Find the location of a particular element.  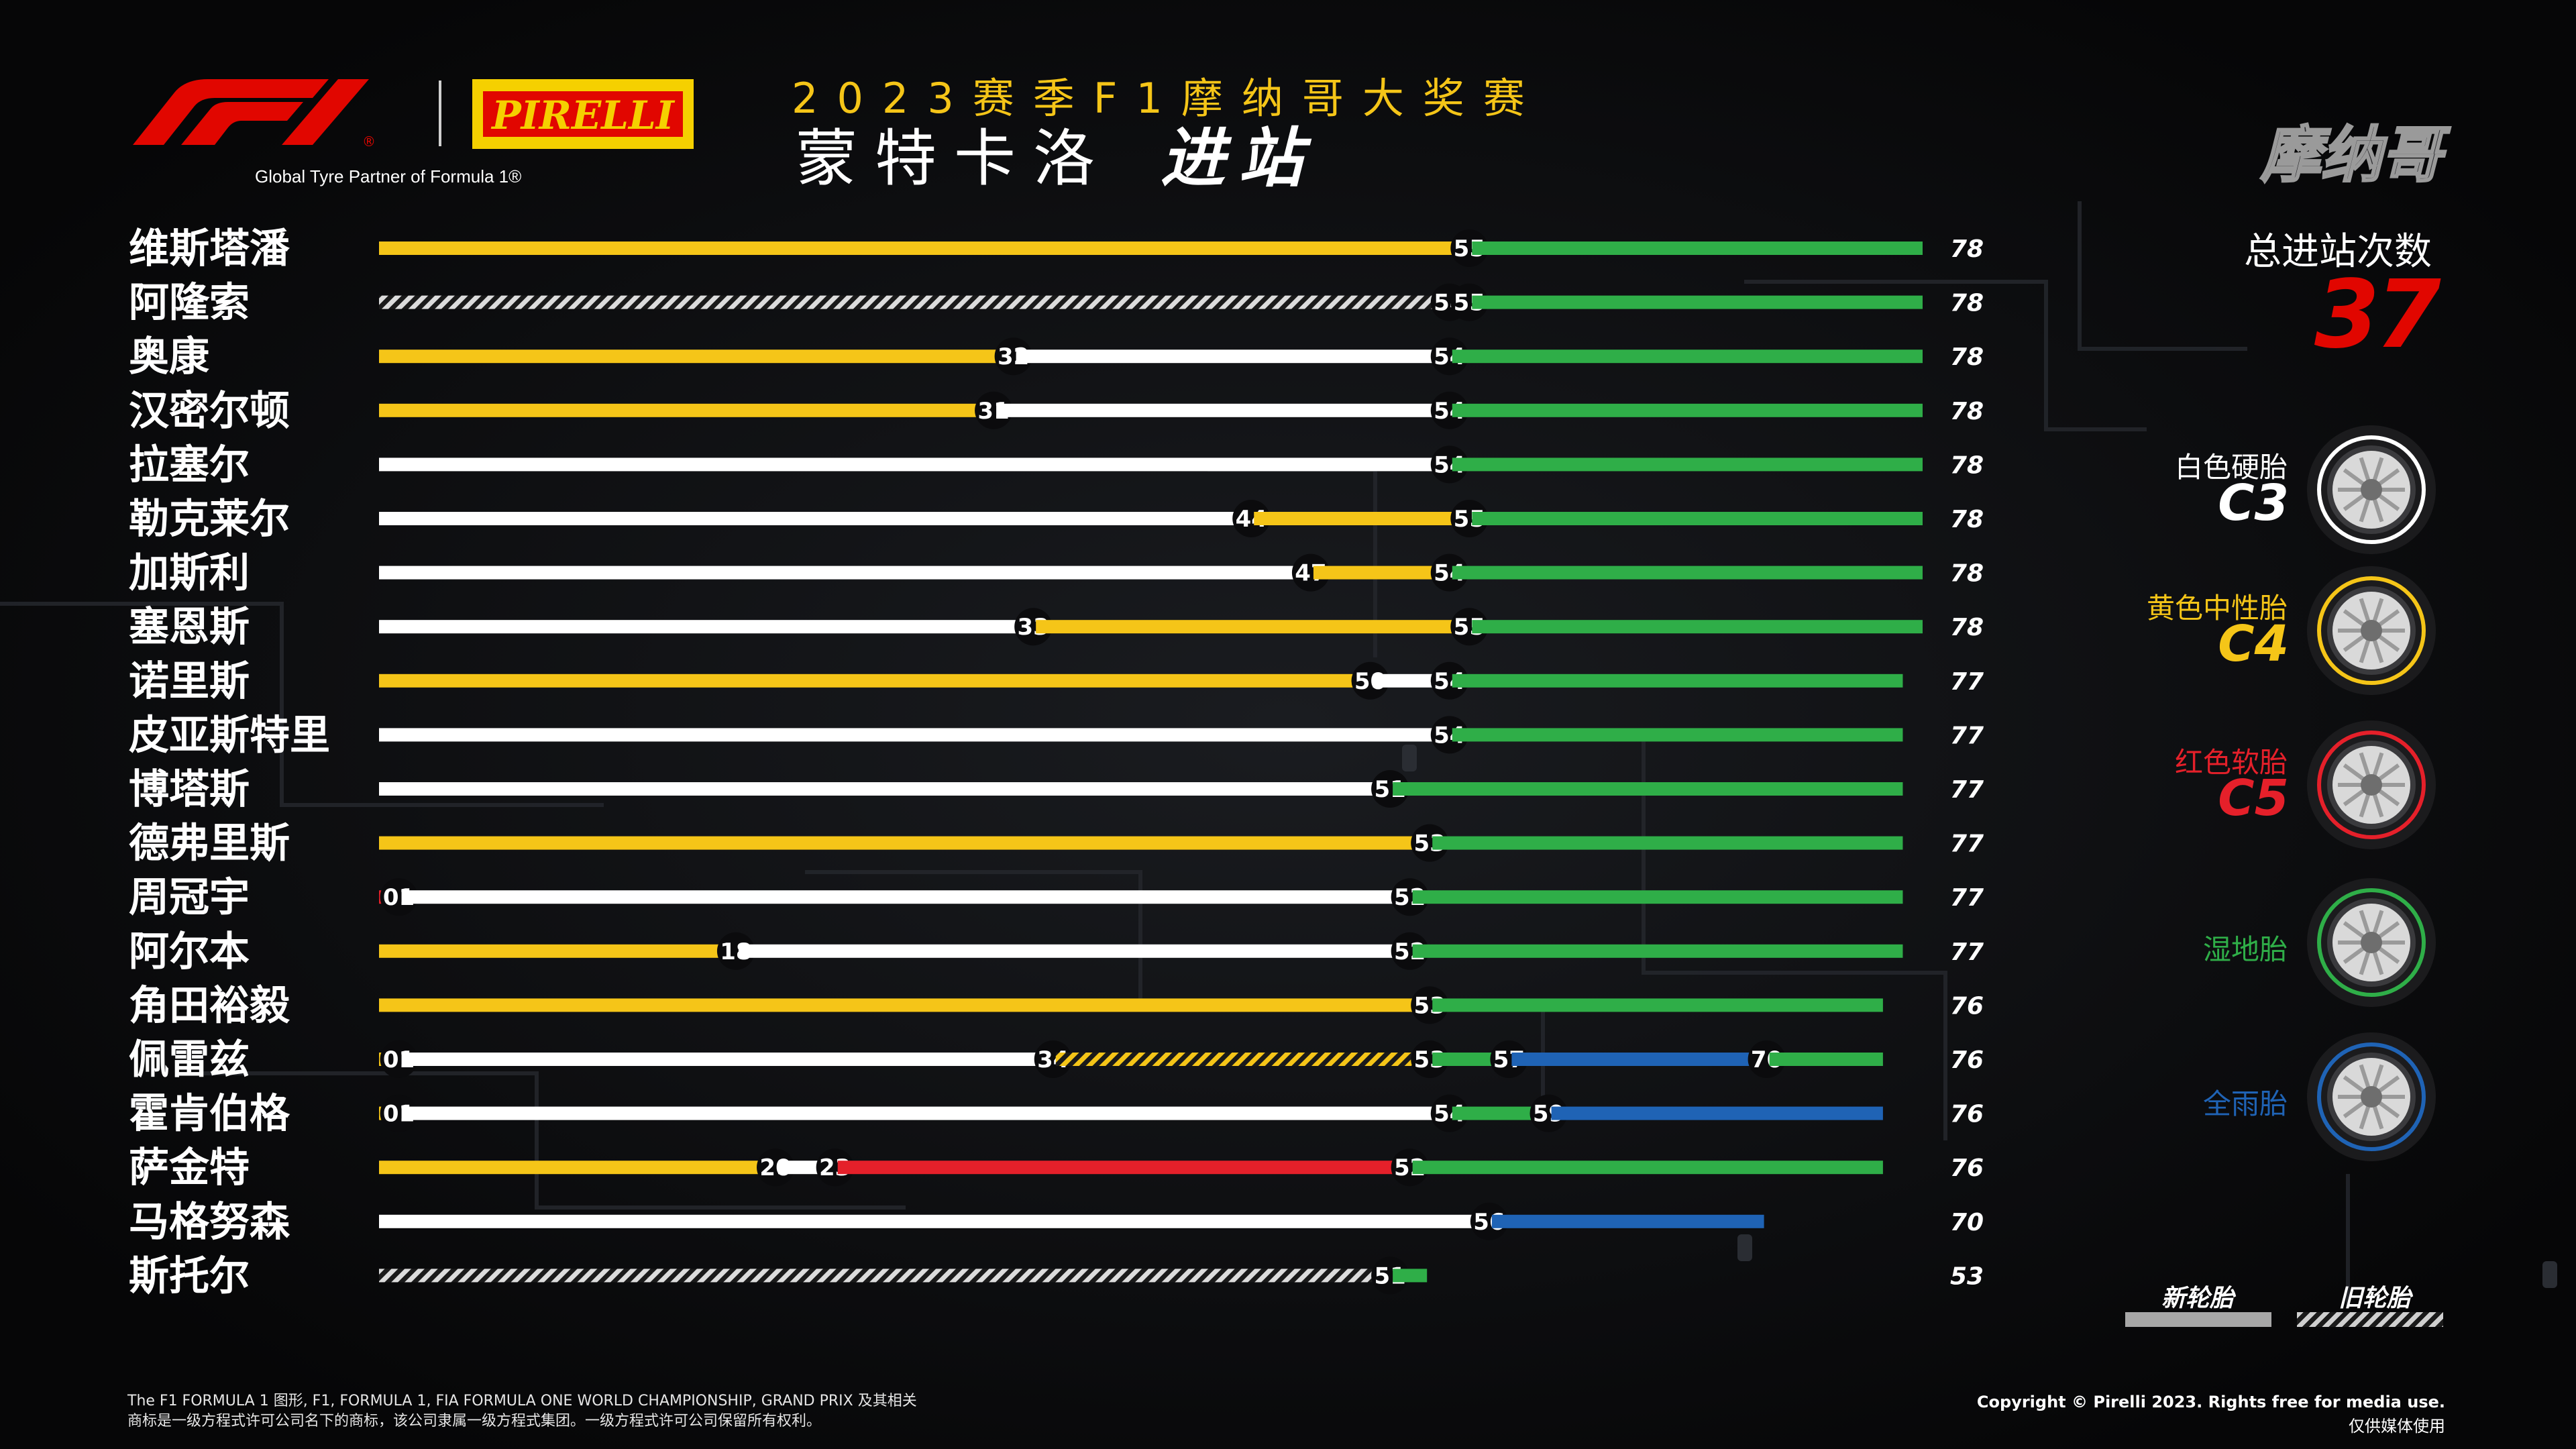

total-laps-label: 70 is located at coordinates (1967, 1222).